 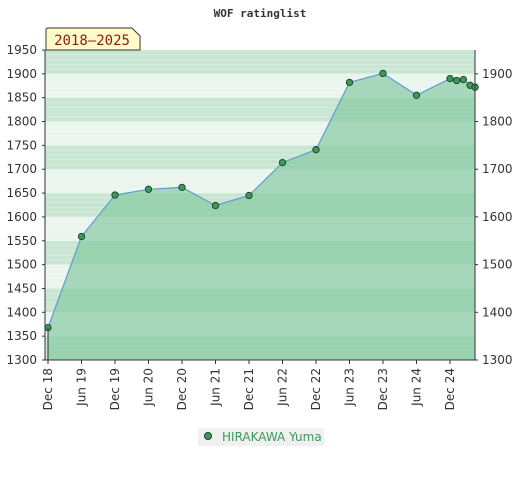 I want to click on legend-marker, so click(x=208, y=436).